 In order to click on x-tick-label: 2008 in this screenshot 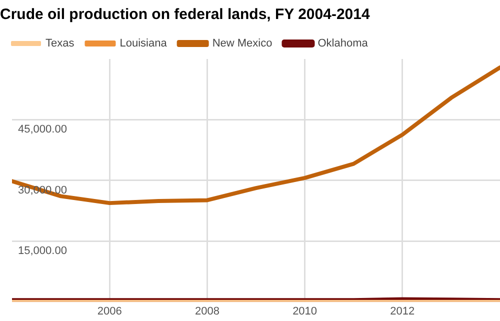, I will do `click(207, 311)`.